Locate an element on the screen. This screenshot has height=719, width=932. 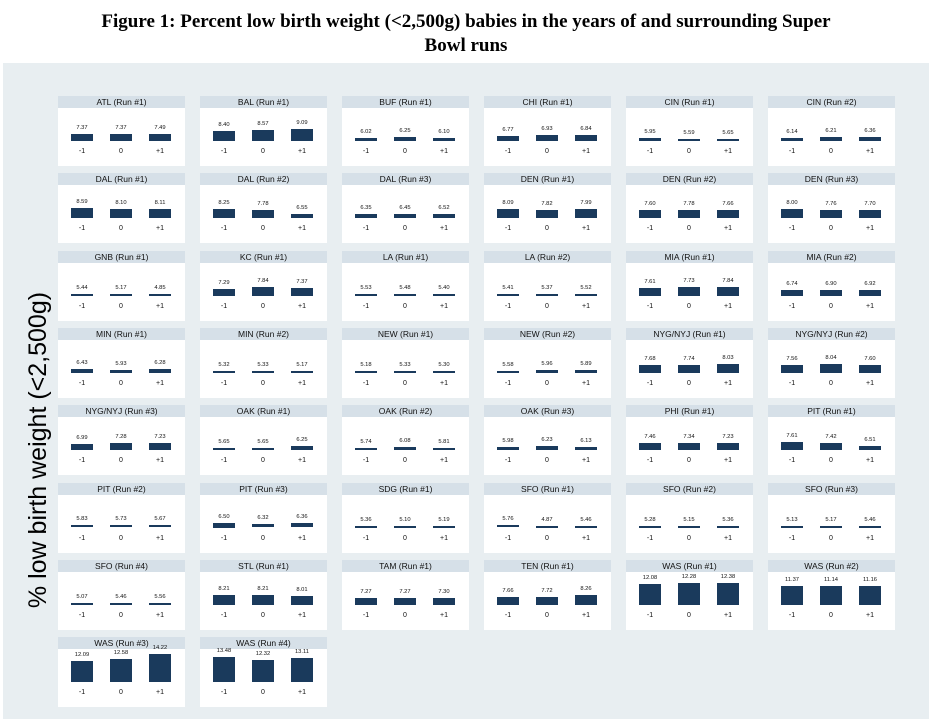
bar-value-label: 5.56 is located at coordinates (160, 596).